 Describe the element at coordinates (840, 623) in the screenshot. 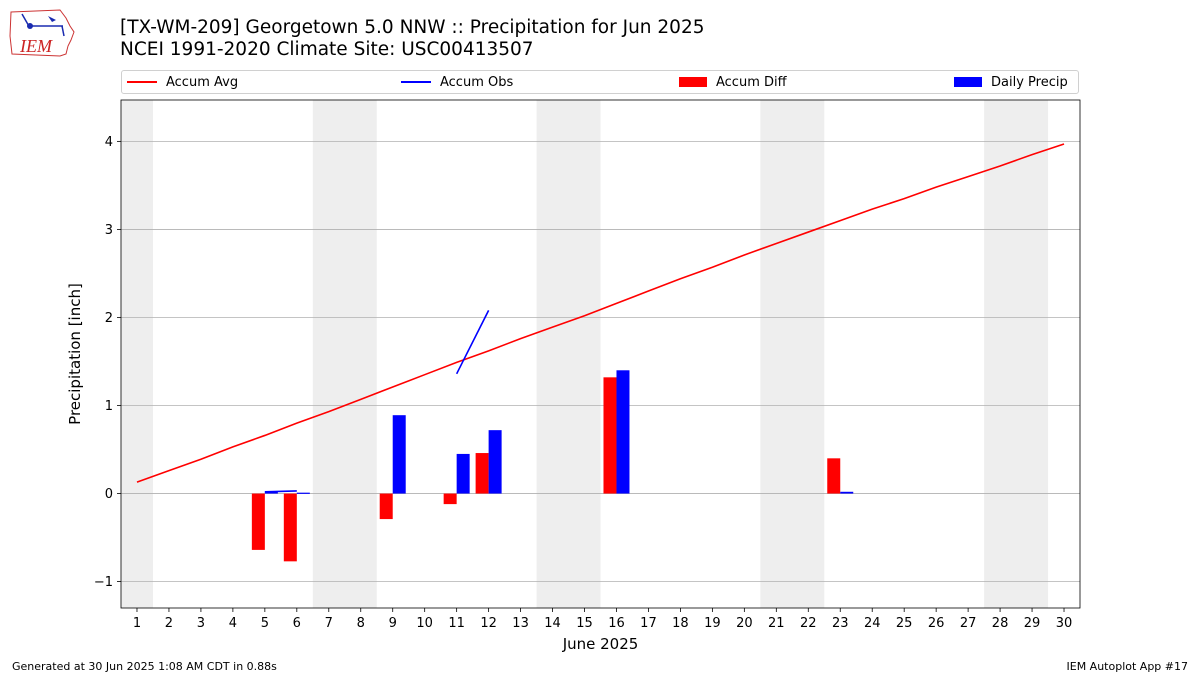

I see `x-tick-label-23: 23` at that location.